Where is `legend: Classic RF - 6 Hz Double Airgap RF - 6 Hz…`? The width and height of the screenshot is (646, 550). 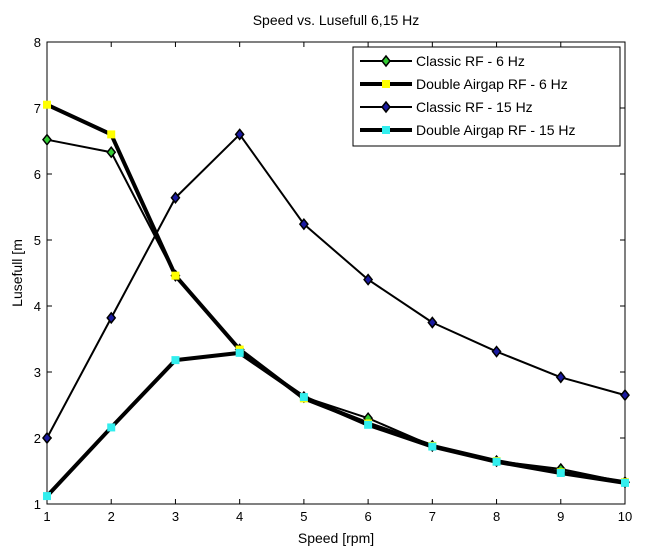
legend: Classic RF - 6 Hz Double Airgap RF - 6 Hz… is located at coordinates (486, 96).